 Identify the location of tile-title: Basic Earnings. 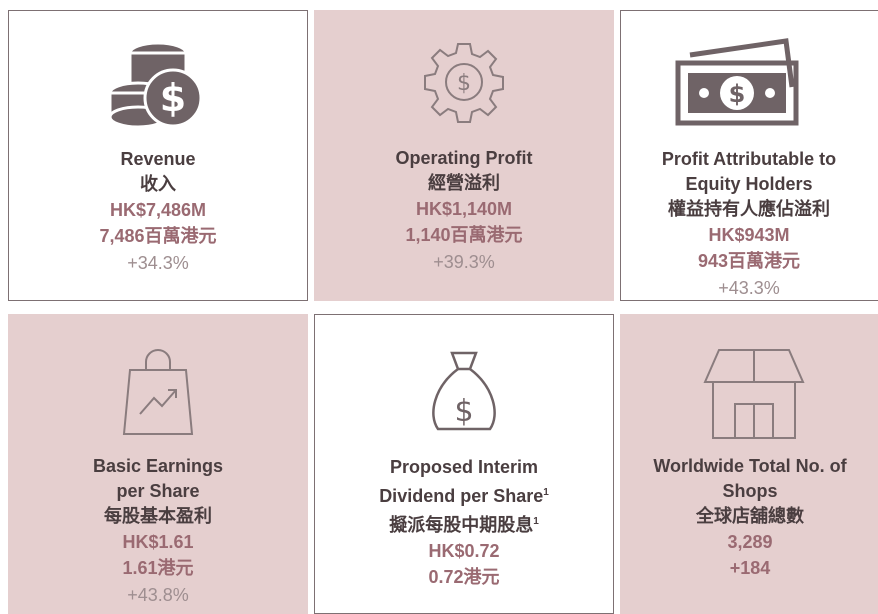
(158, 466).